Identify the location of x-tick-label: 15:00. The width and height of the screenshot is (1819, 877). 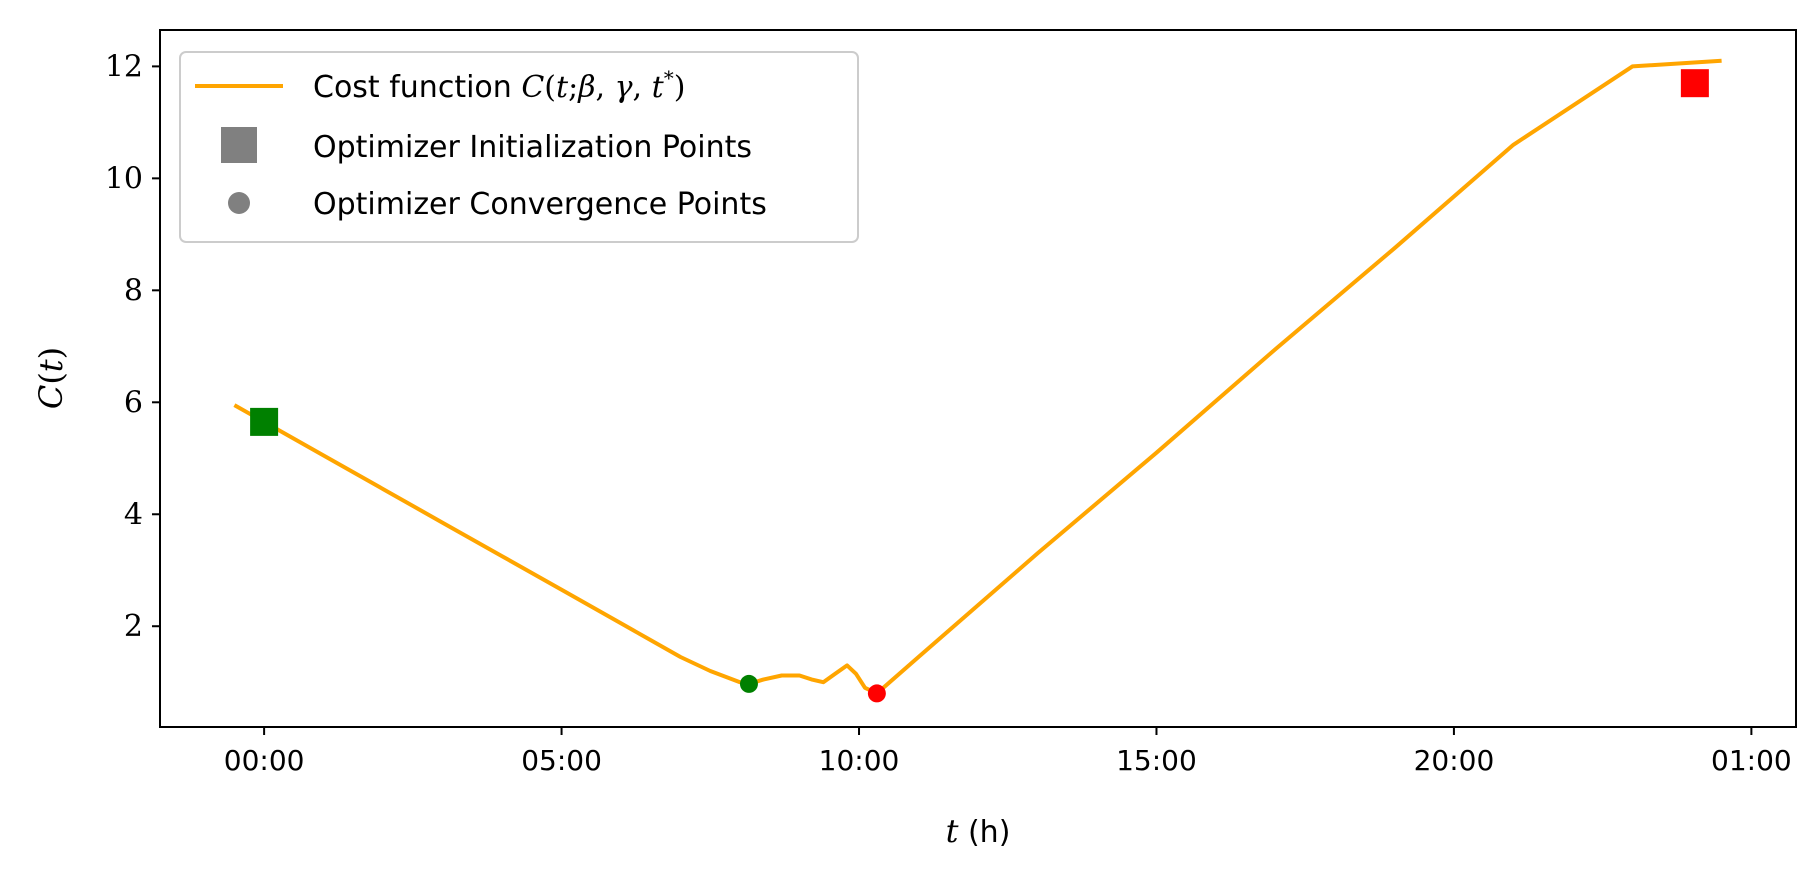
(1156, 760).